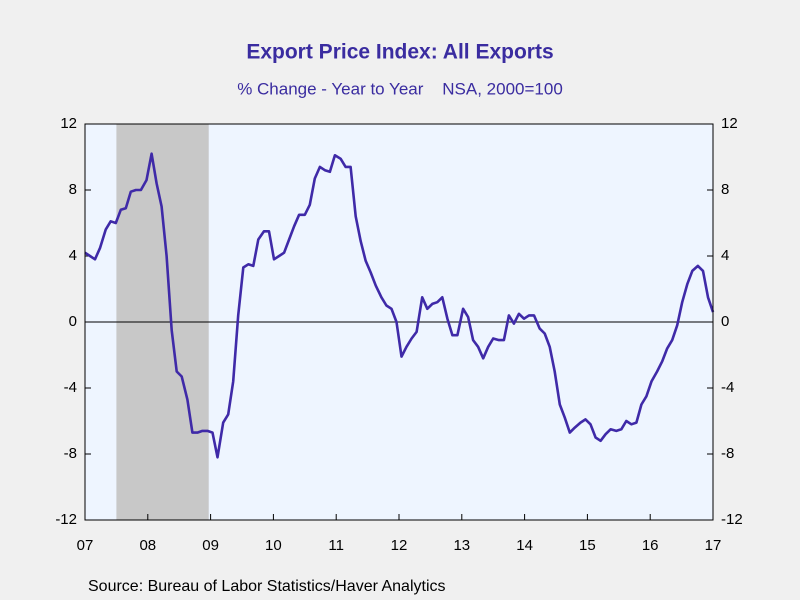 Image resolution: width=800 pixels, height=600 pixels. Describe the element at coordinates (725, 189) in the screenshot. I see `y2-tick-label: 8` at that location.